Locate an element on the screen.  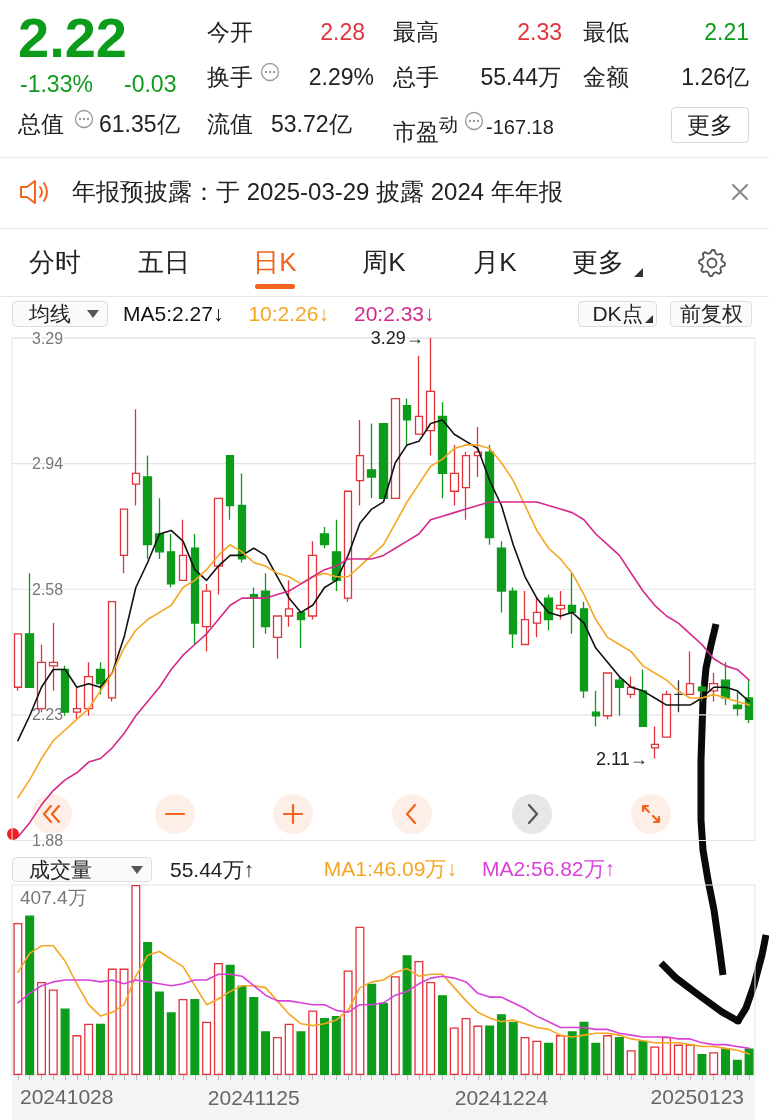
text: 20241028 is located at coordinates (67, 1096).